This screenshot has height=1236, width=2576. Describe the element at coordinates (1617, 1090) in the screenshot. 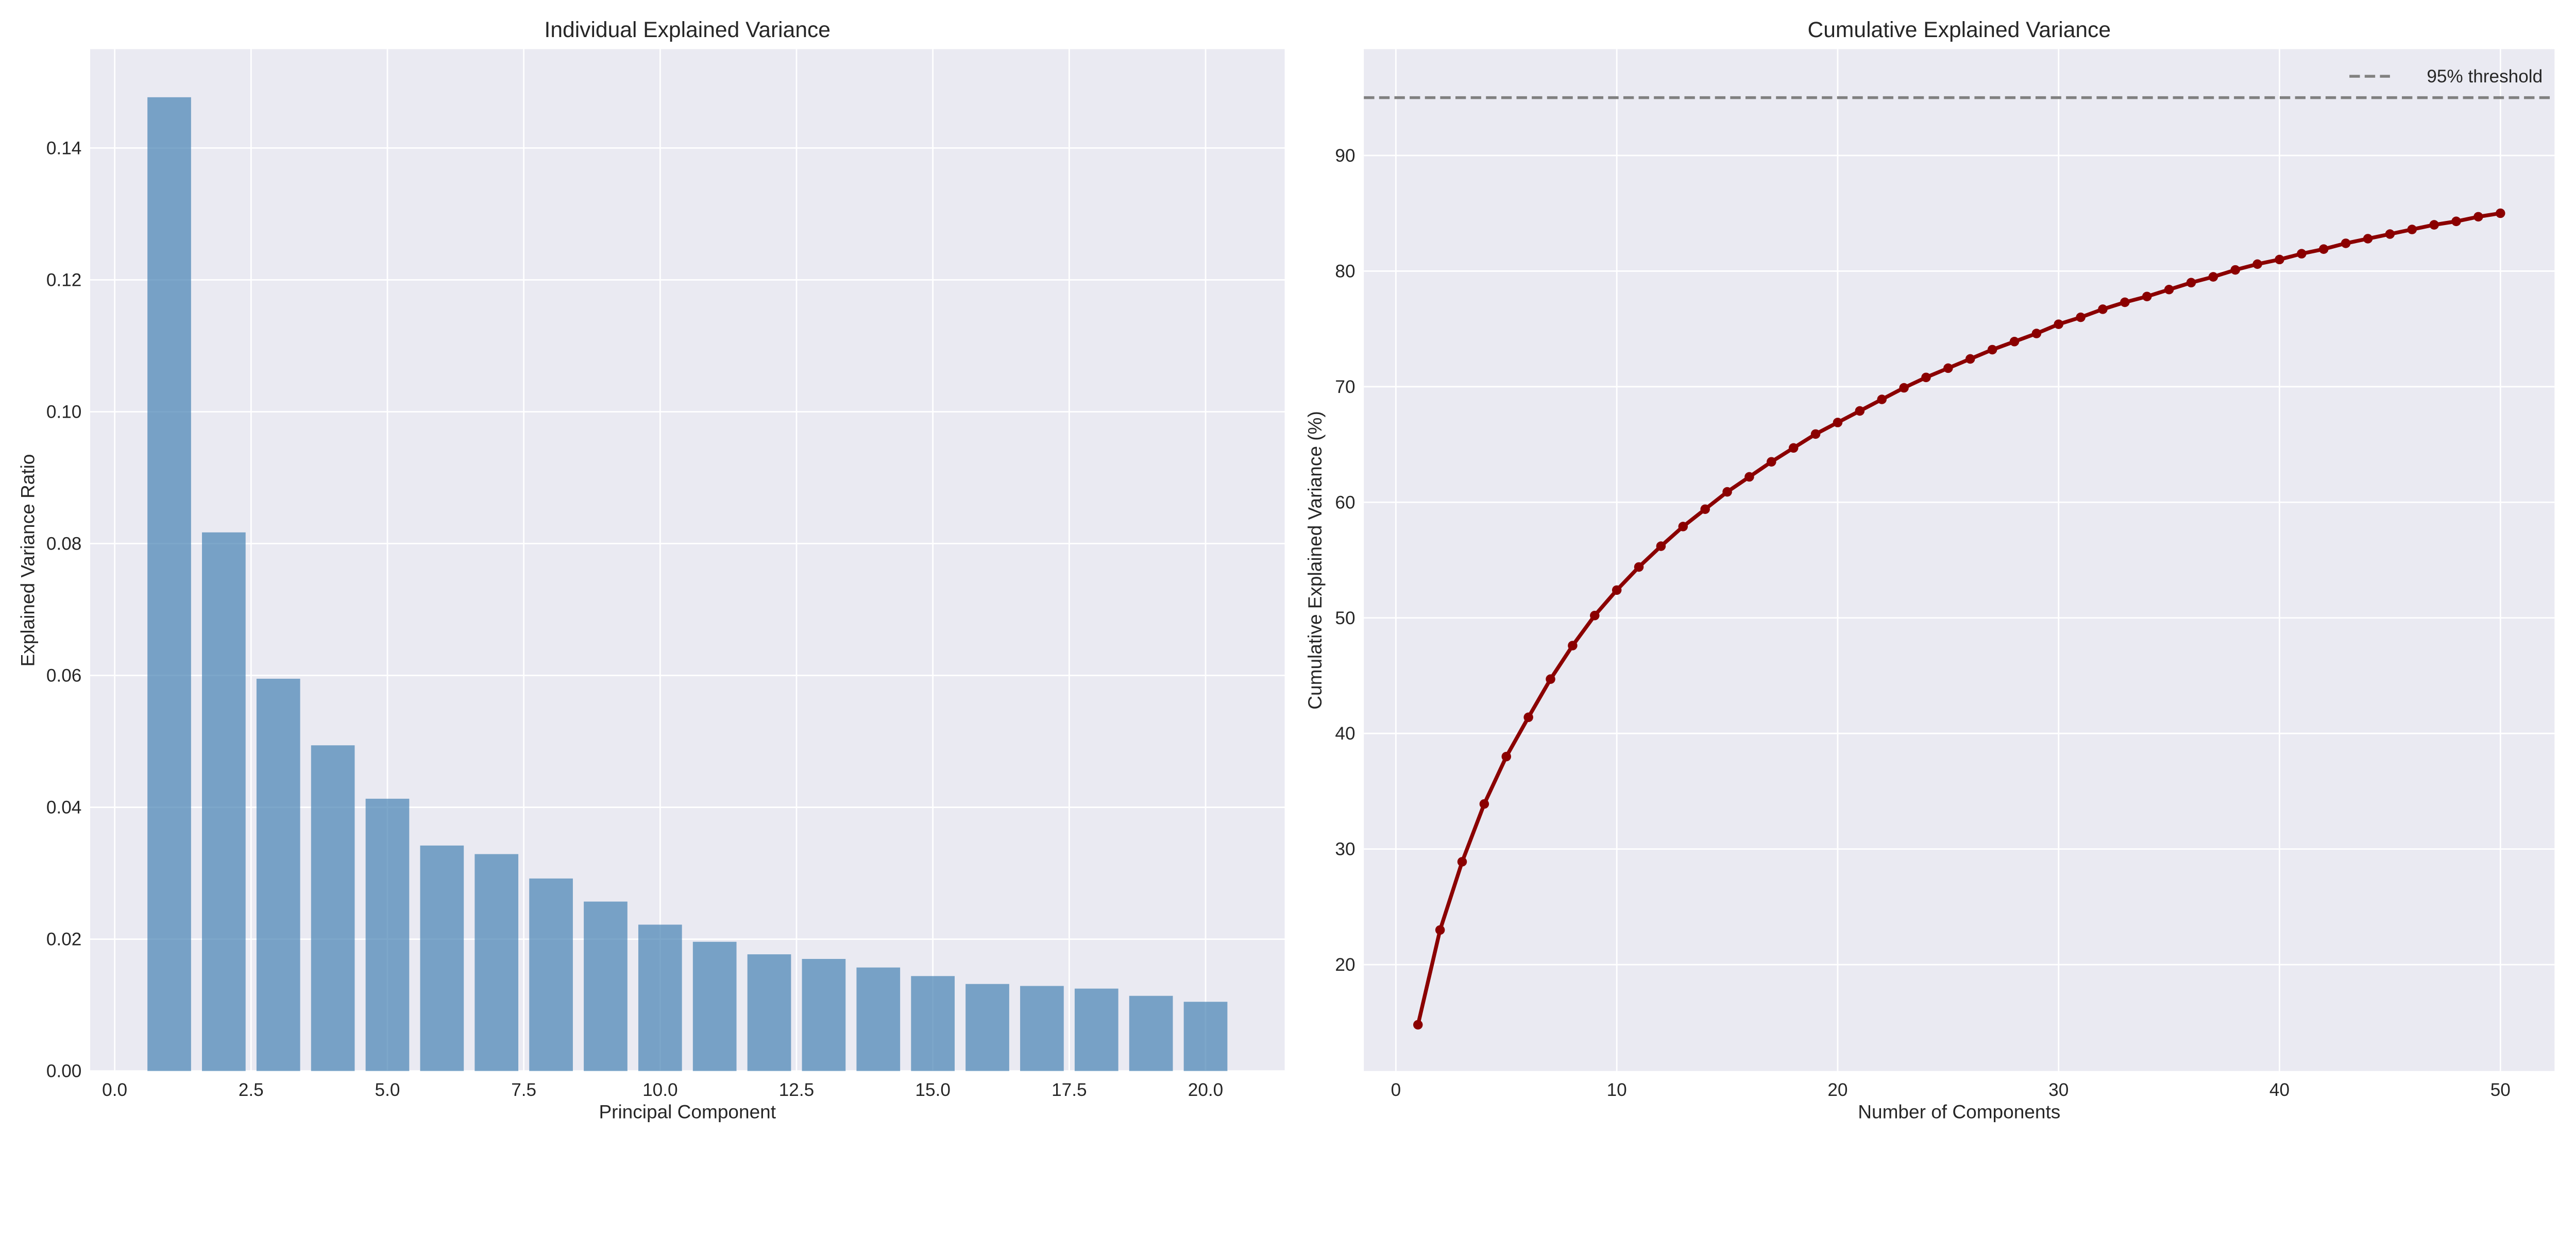

I see `x-tick-label: 10` at that location.